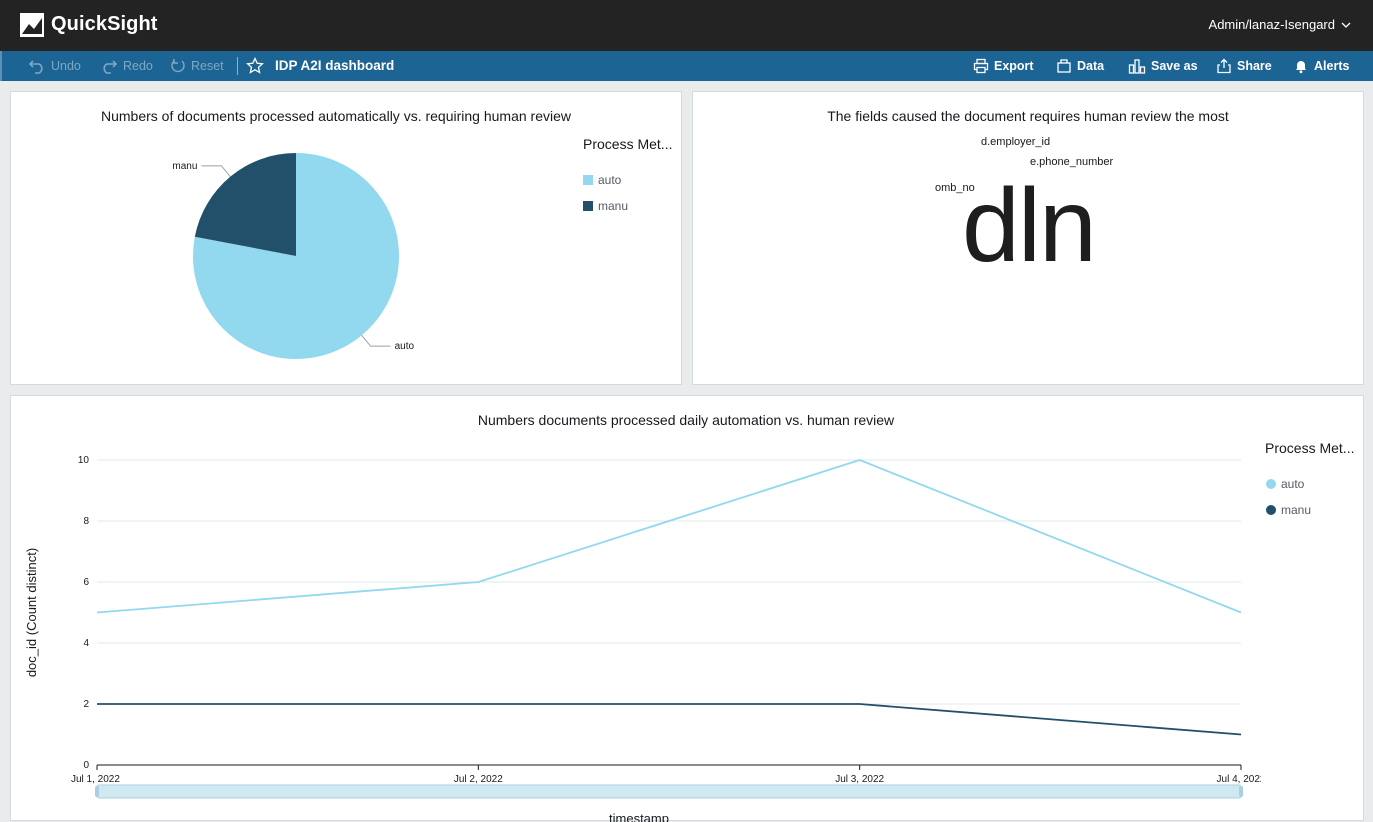  Describe the element at coordinates (639, 816) in the screenshot. I see `x-axis-label: timestamp` at that location.